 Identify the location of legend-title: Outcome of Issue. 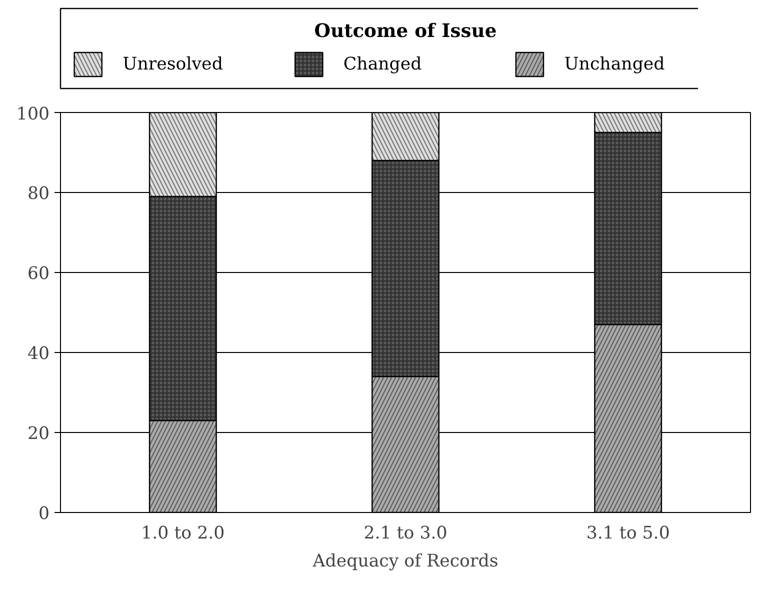
(405, 31).